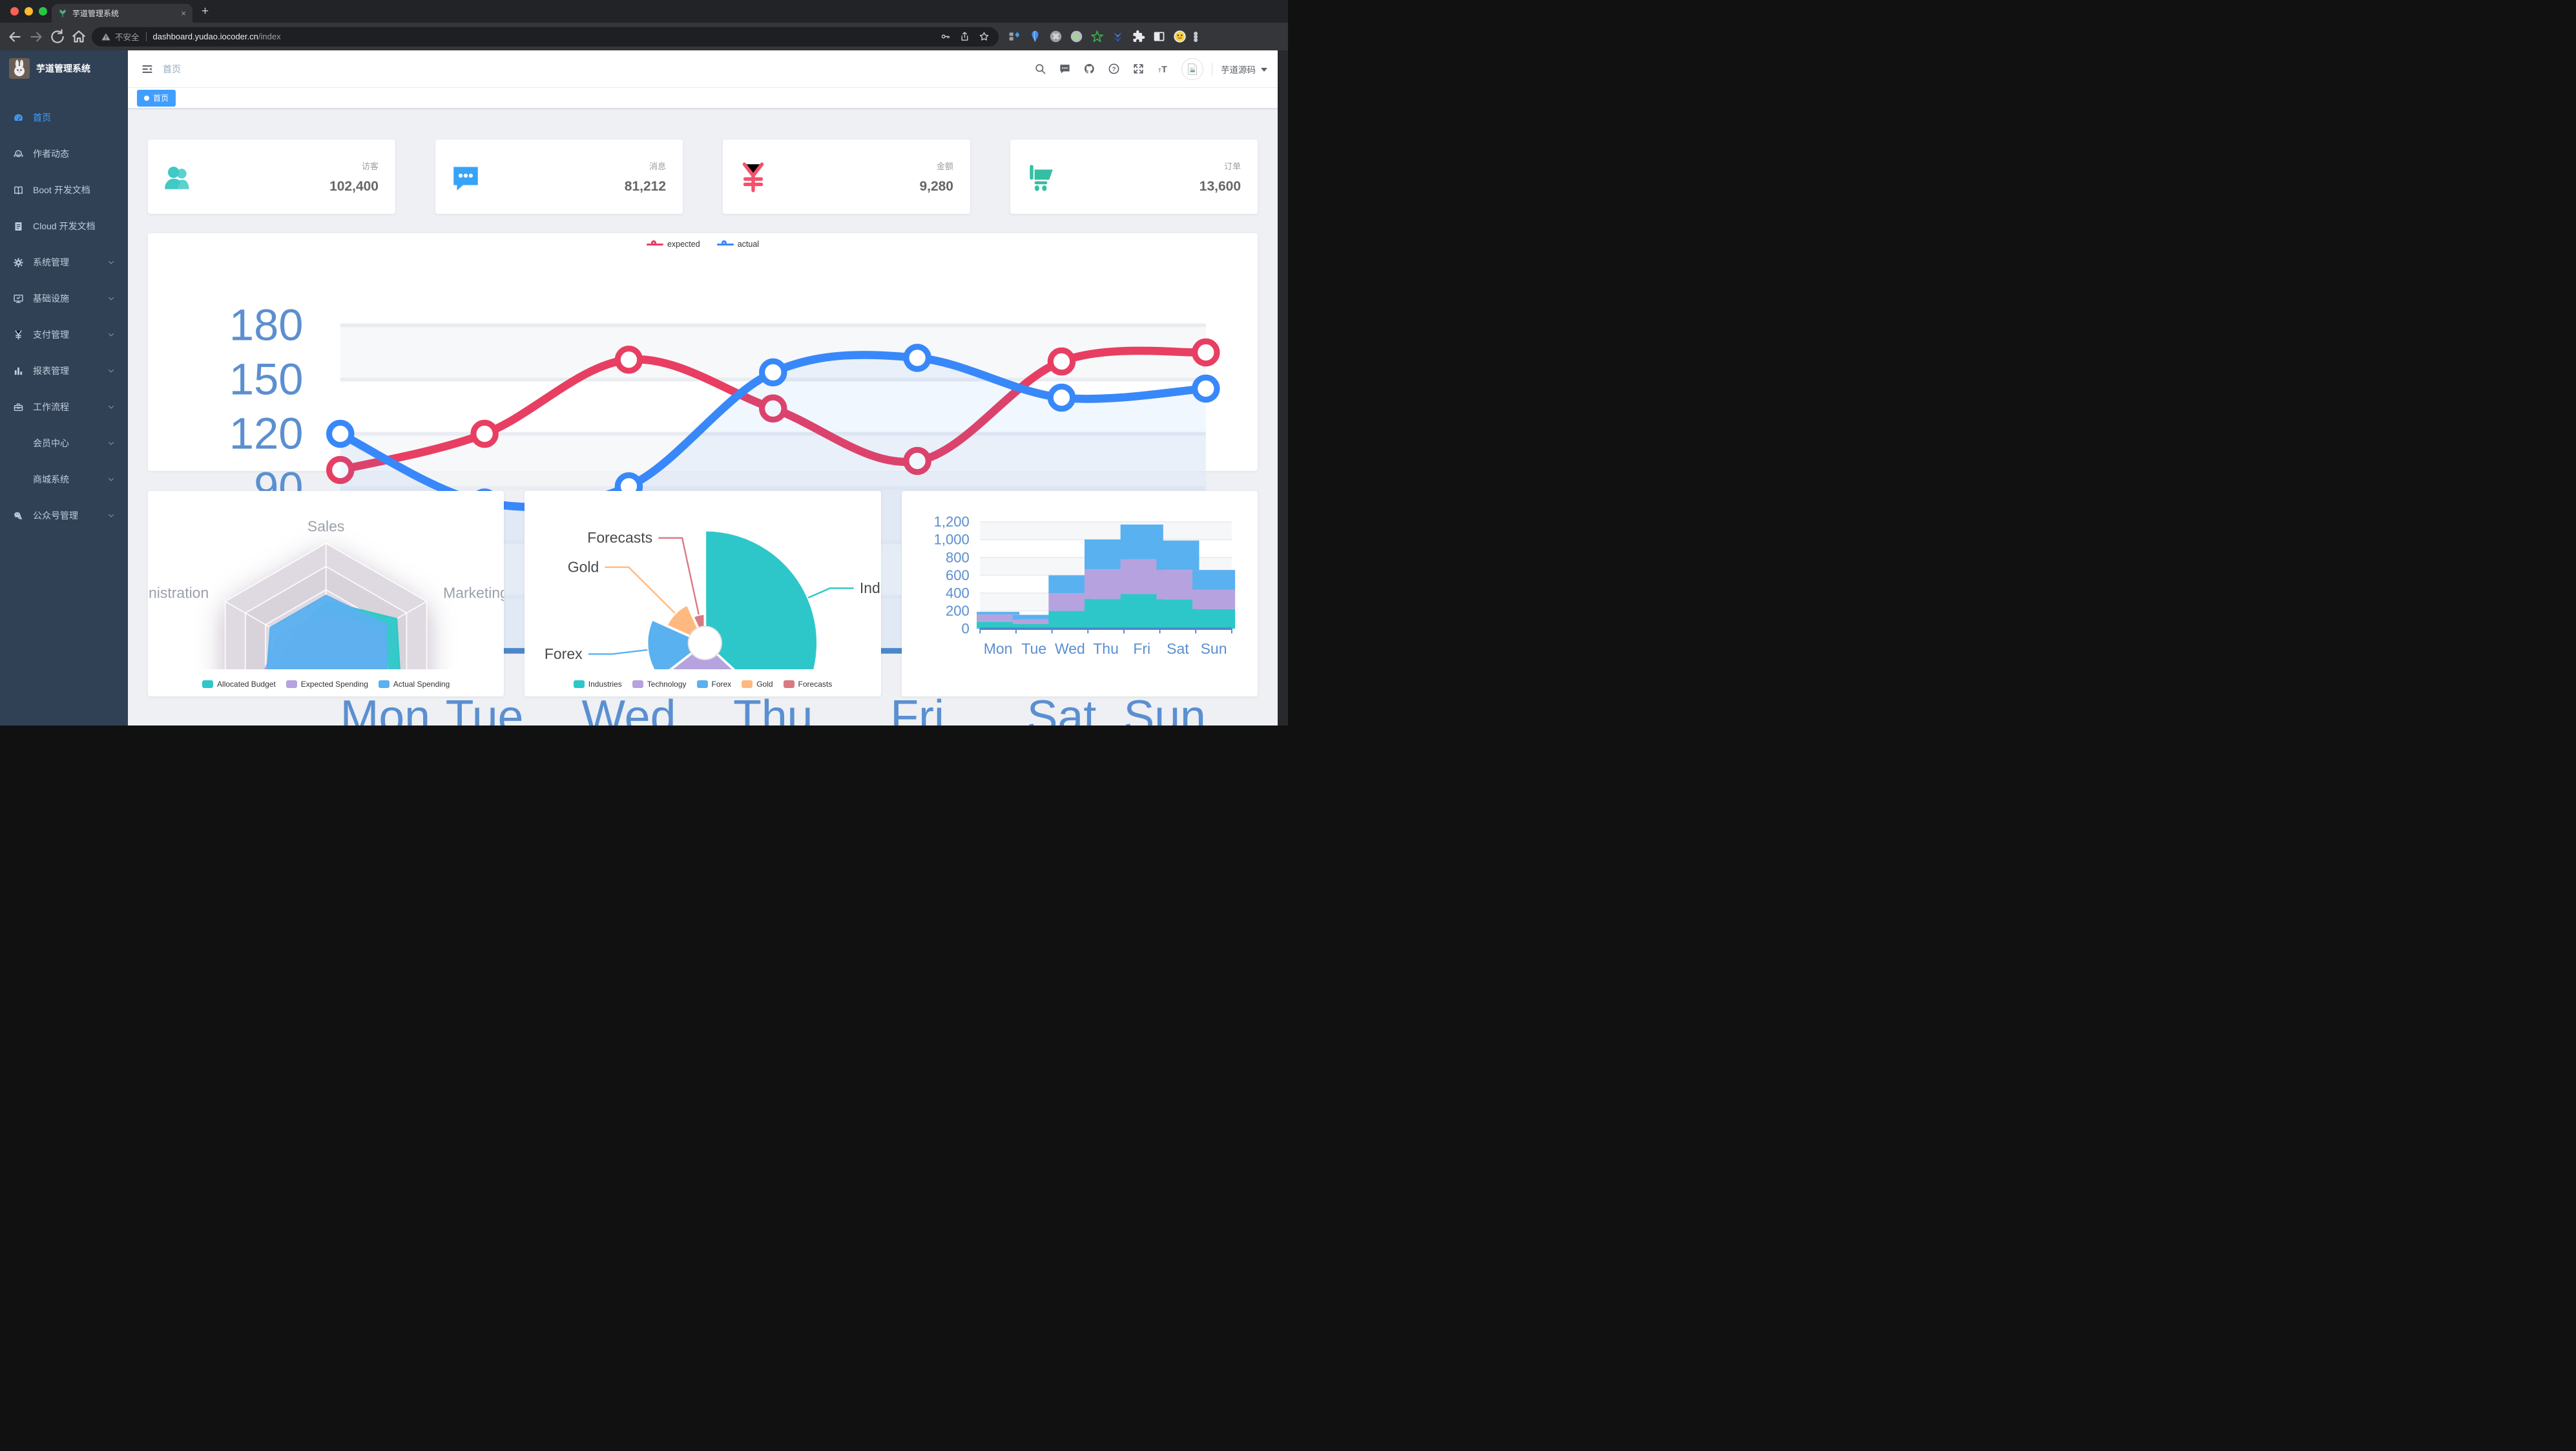 This screenshot has height=1451, width=2576. What do you see at coordinates (559, 177) in the screenshot?
I see `stat-card-messages: 消息 81,212` at bounding box center [559, 177].